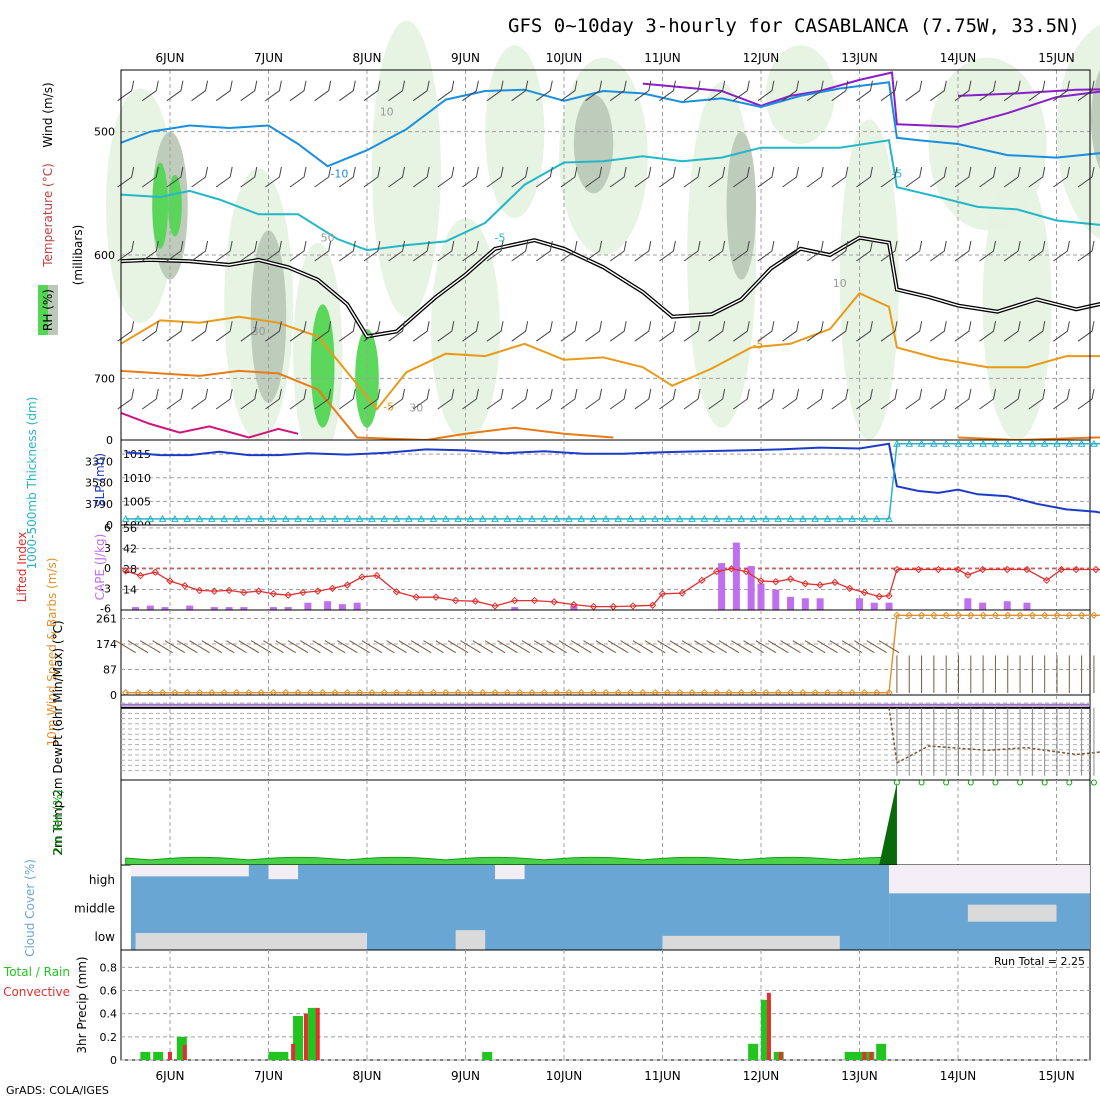 Image resolution: width=1100 pixels, height=1100 pixels. What do you see at coordinates (48, 215) in the screenshot?
I see `temperature-legend-label: Temperature (°C)` at bounding box center [48, 215].